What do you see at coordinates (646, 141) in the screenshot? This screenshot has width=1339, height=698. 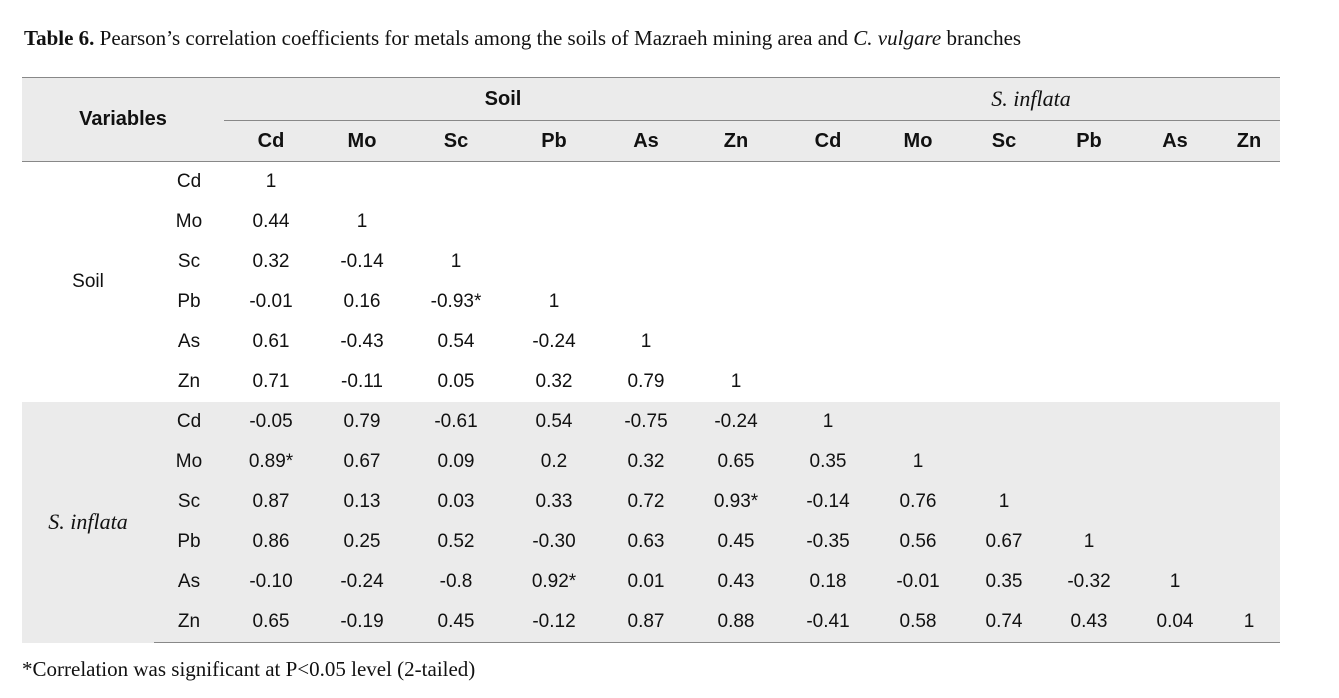 I see `column-header: As` at bounding box center [646, 141].